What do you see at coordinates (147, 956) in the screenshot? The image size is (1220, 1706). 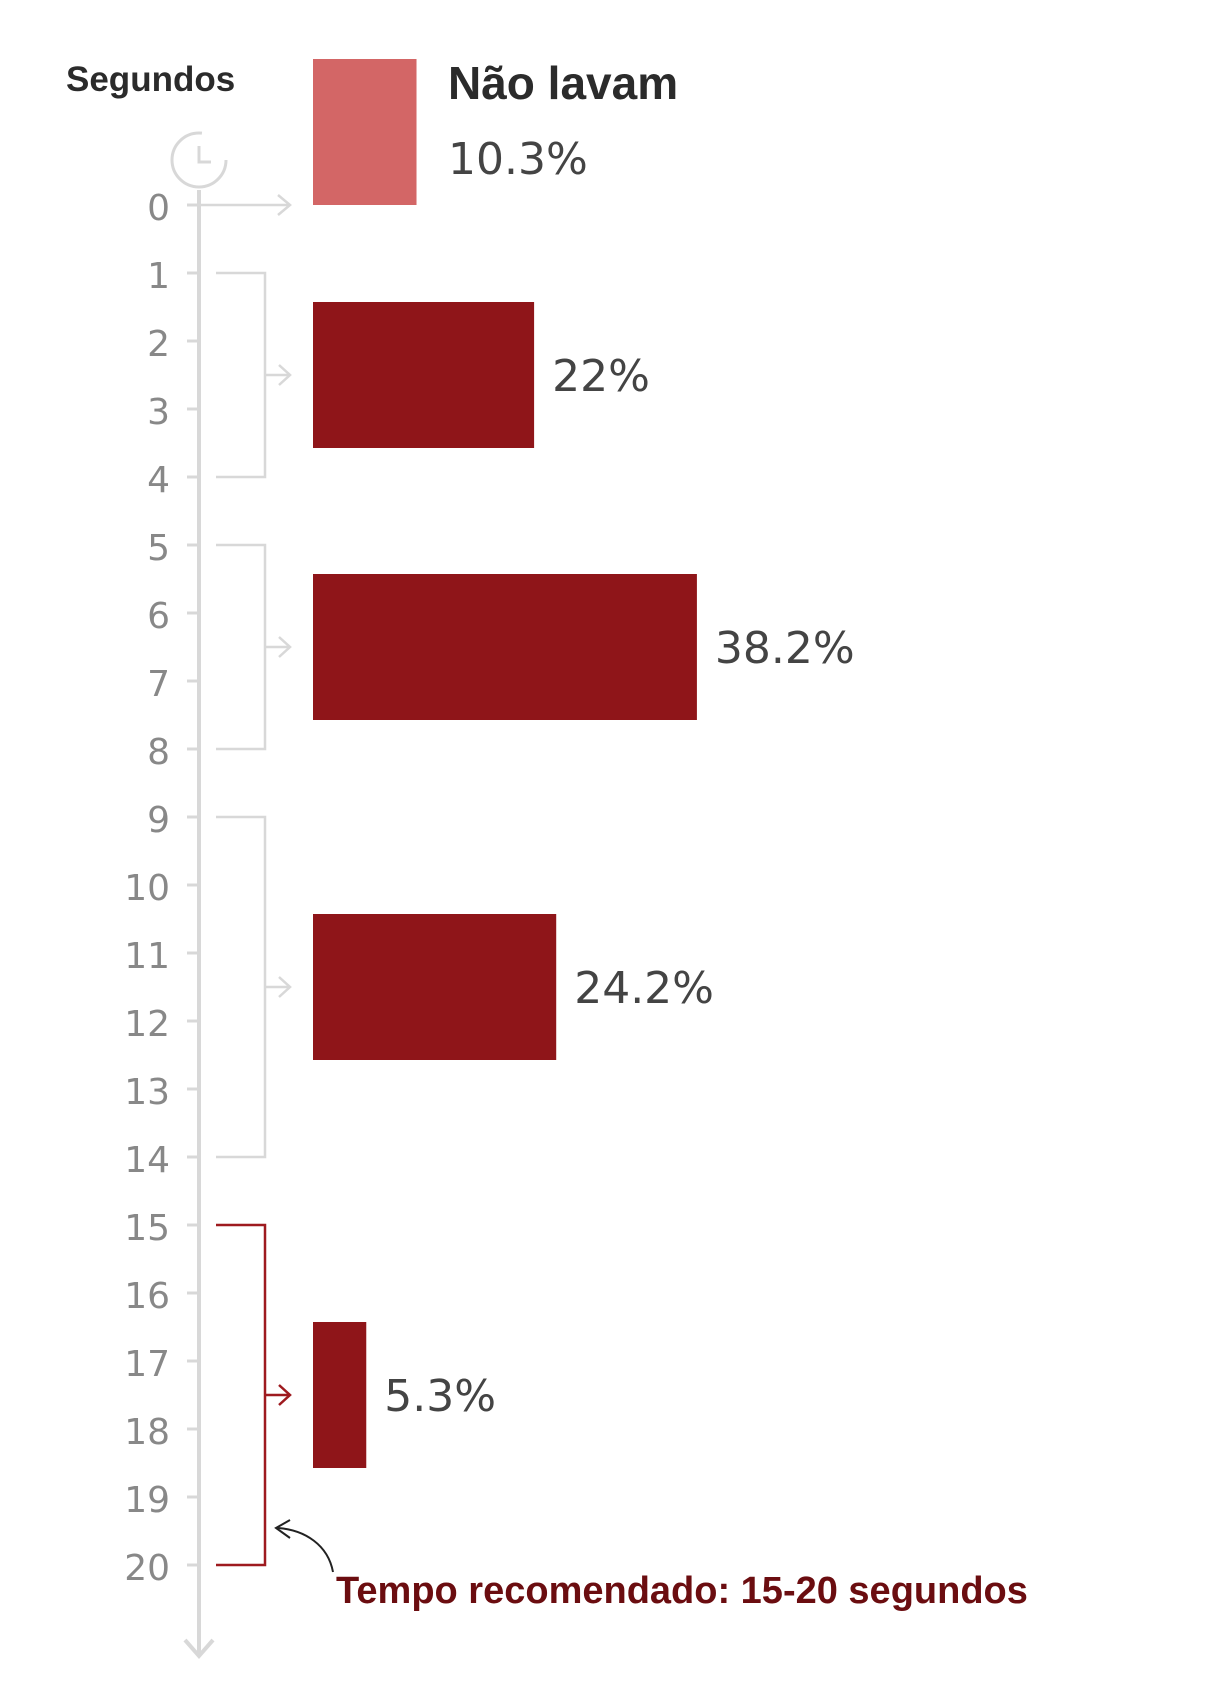 I see `tick-label: 11` at bounding box center [147, 956].